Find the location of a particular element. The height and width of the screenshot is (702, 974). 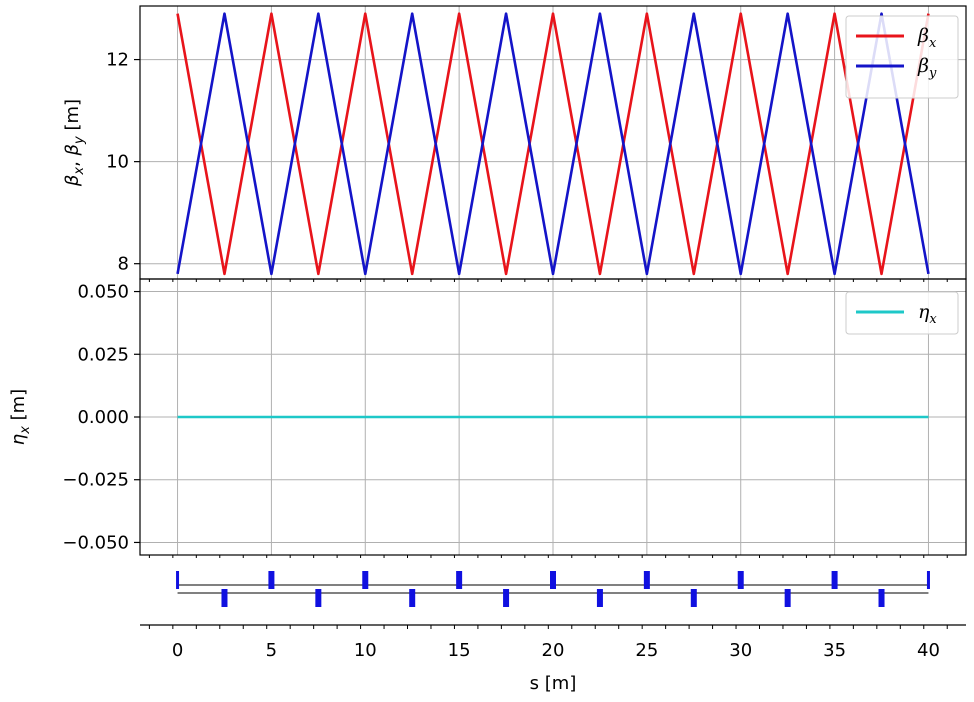

dispersion-y-tick-label: 0.000 is located at coordinates (103, 417).